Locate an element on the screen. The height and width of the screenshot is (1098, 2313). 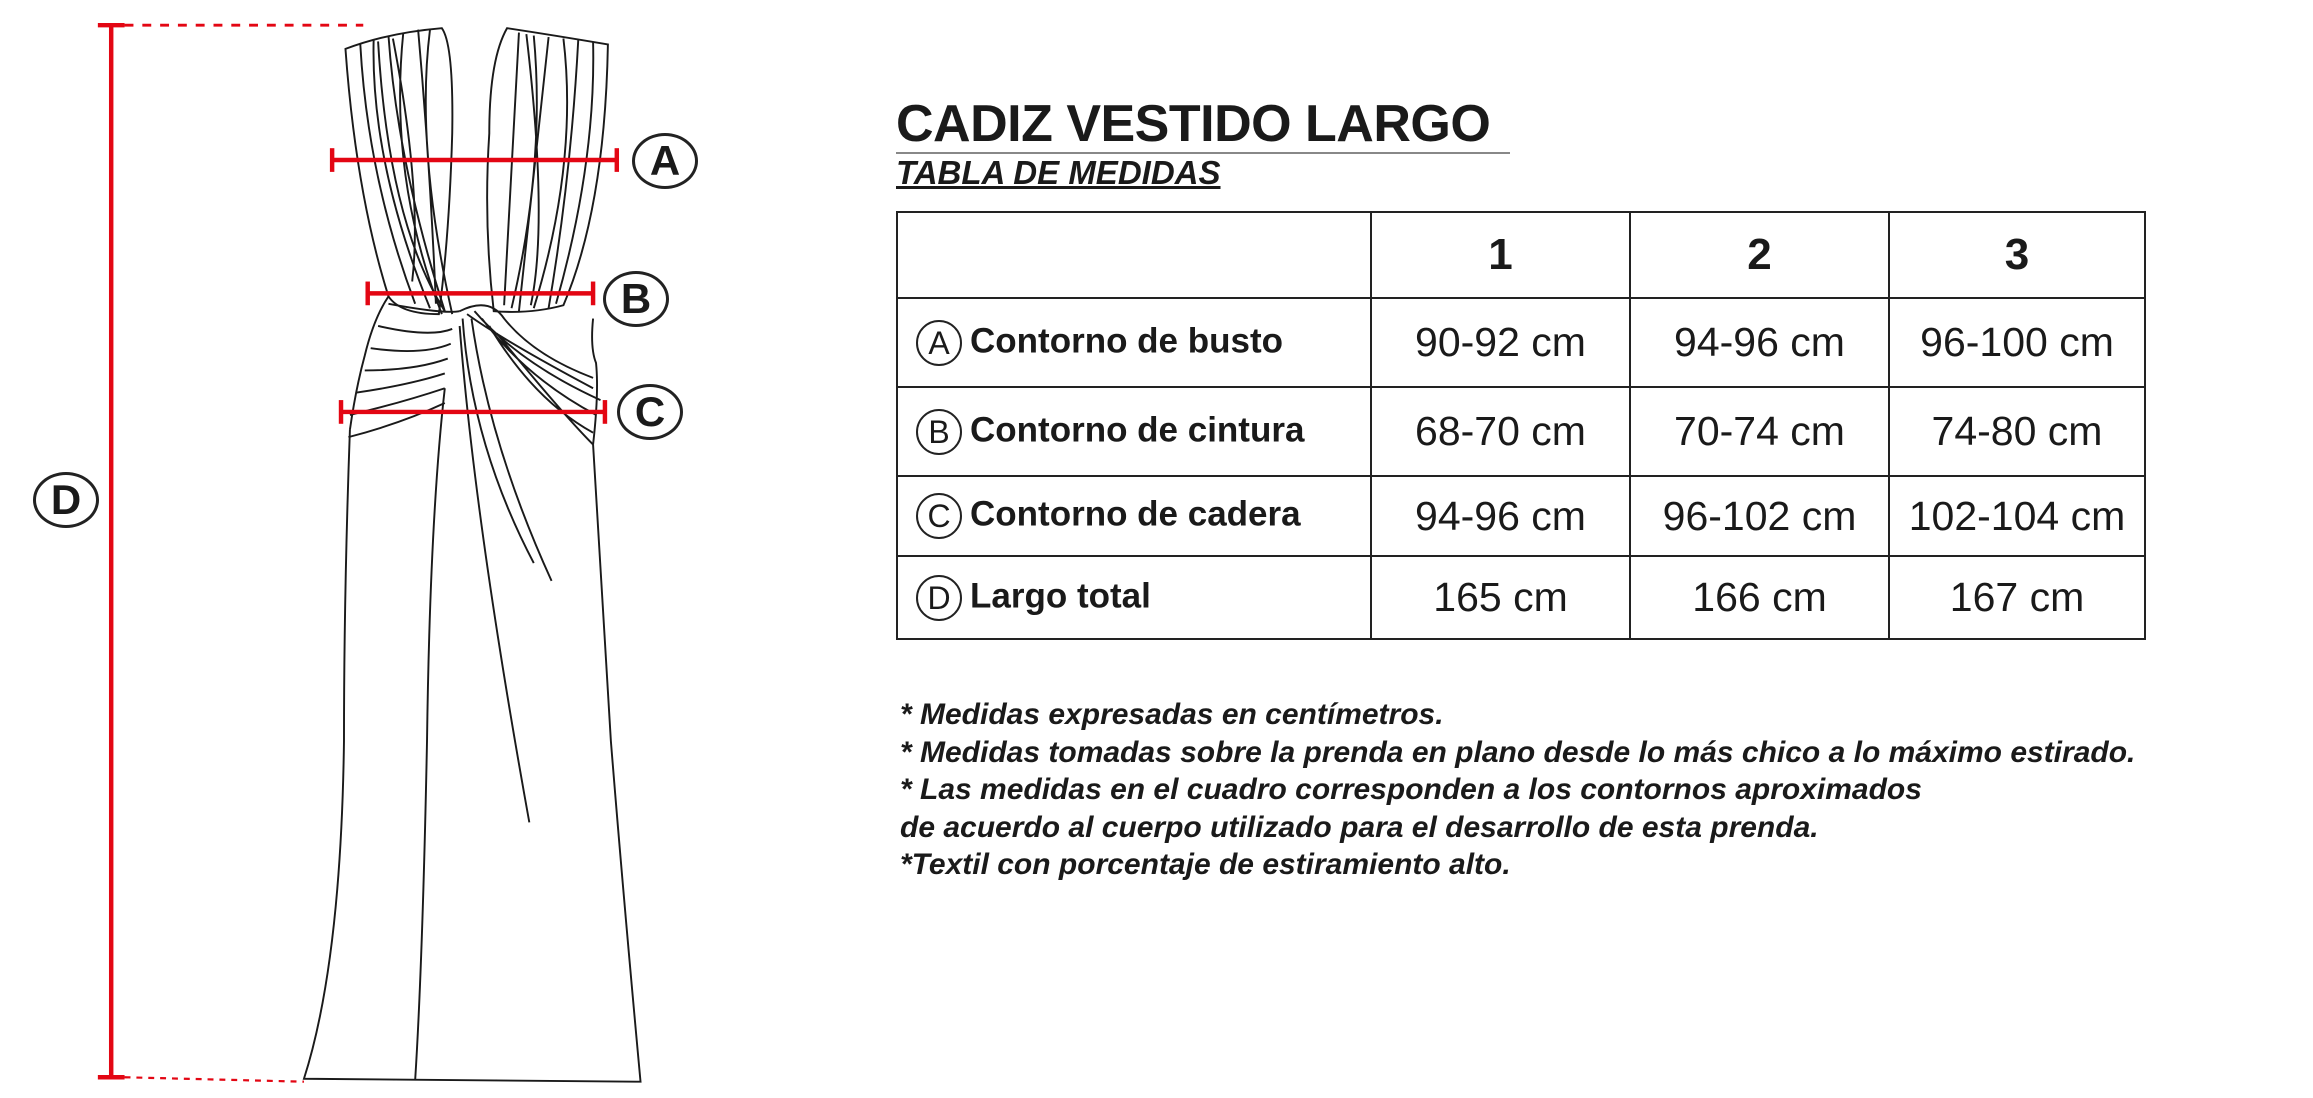
cell: 90-92 cm is located at coordinates (1500, 342).